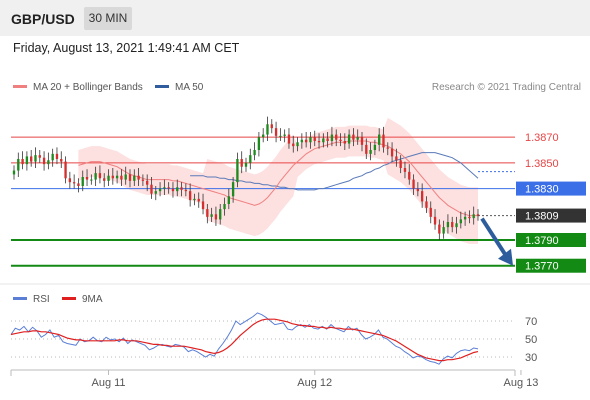 This screenshot has height=400, width=590. I want to click on rsi-level-label: 50, so click(531, 340).